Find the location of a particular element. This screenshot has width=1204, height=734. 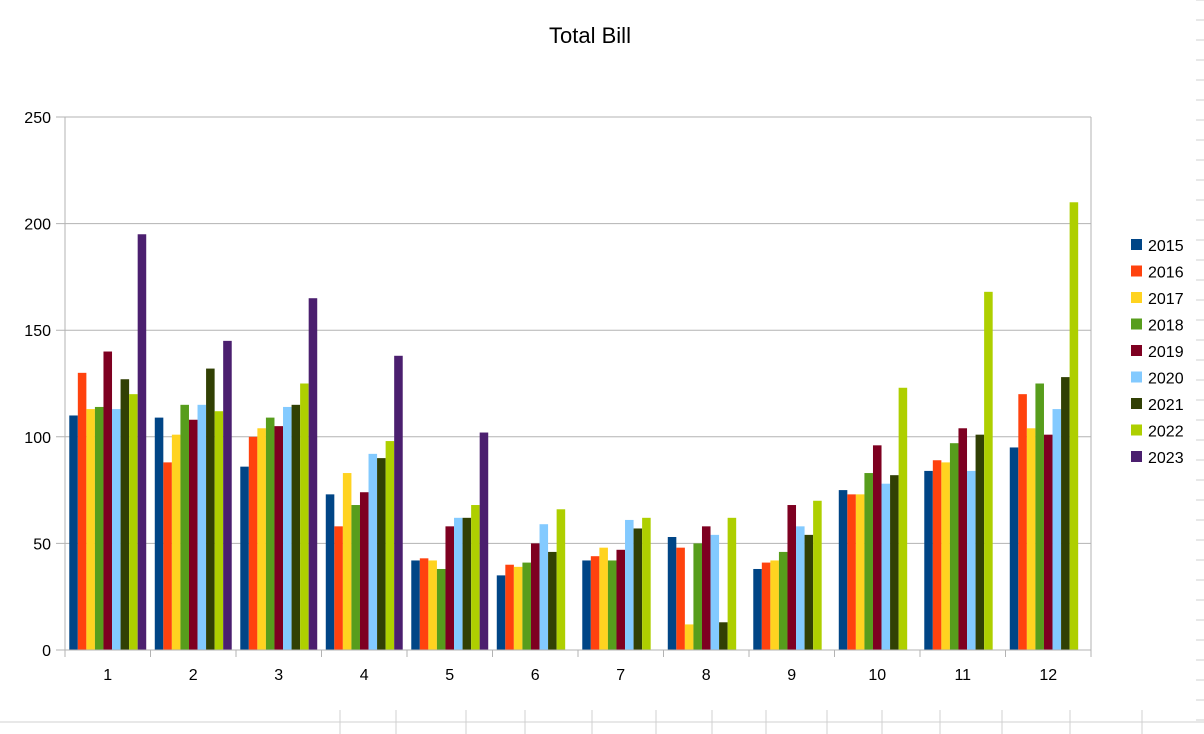

legend-label: 2021 is located at coordinates (1166, 405).